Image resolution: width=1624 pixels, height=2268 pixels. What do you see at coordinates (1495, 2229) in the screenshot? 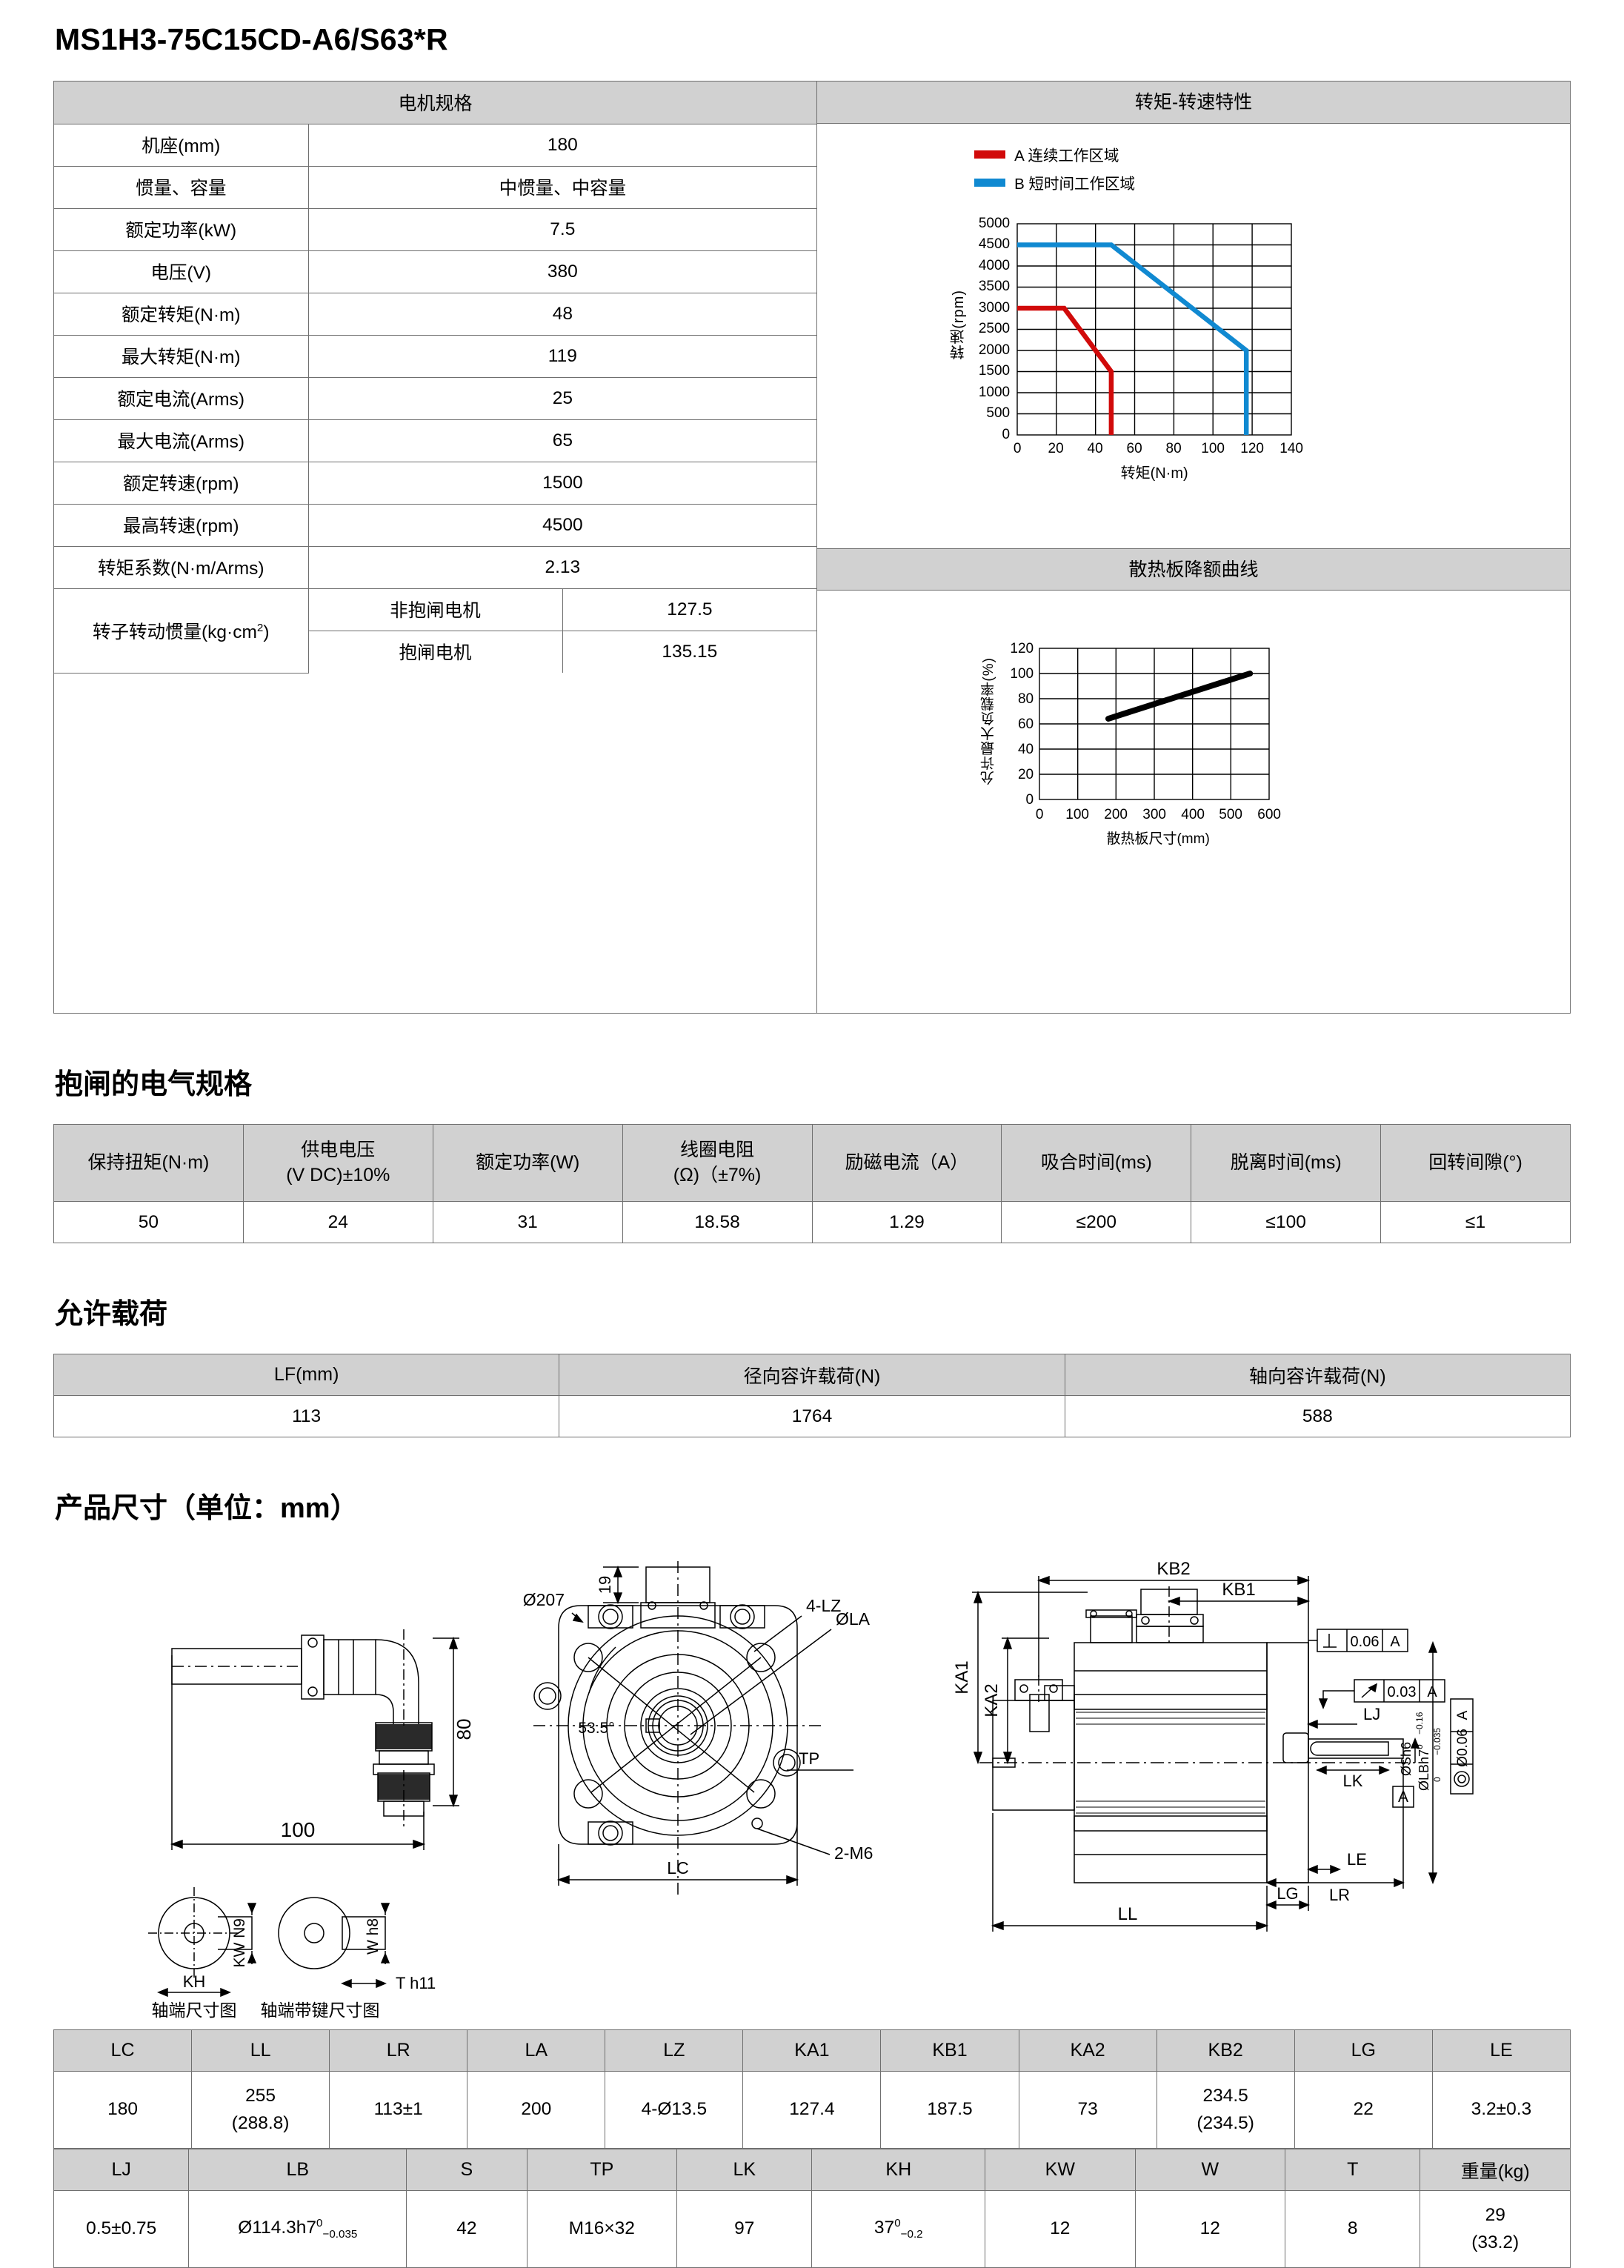
I see `dim-value: 29 (33.2)` at bounding box center [1495, 2229].